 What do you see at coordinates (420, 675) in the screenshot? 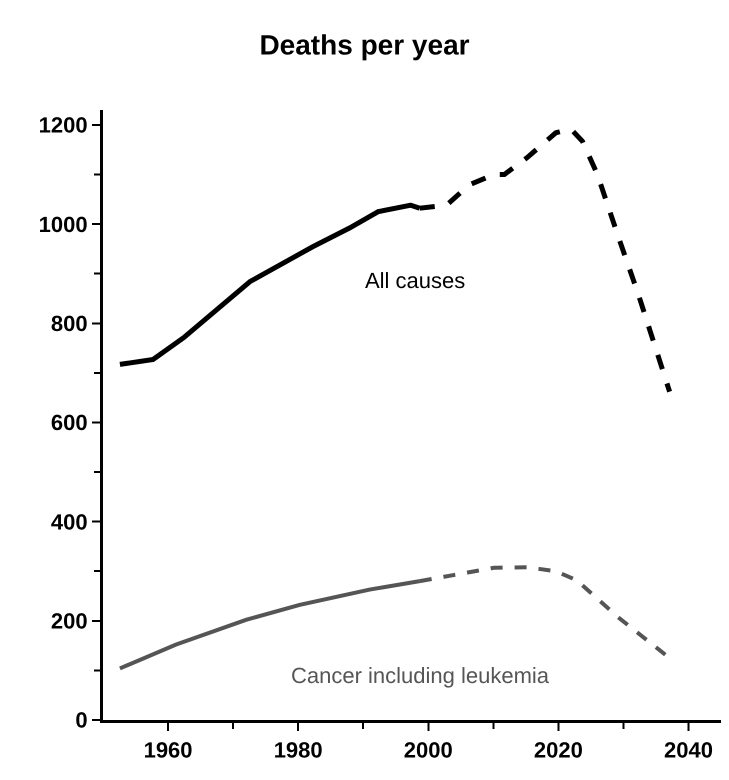
I see `annotation: Cancer including leukemia` at bounding box center [420, 675].